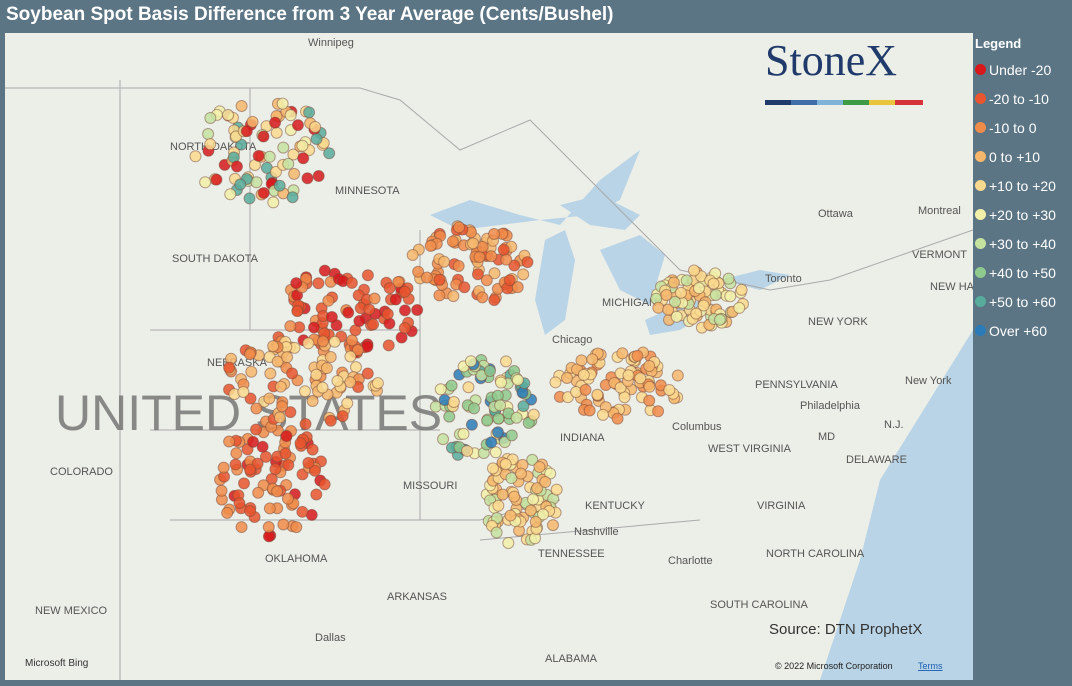  I want to click on legend-item: +50 to +60, so click(1015, 301).